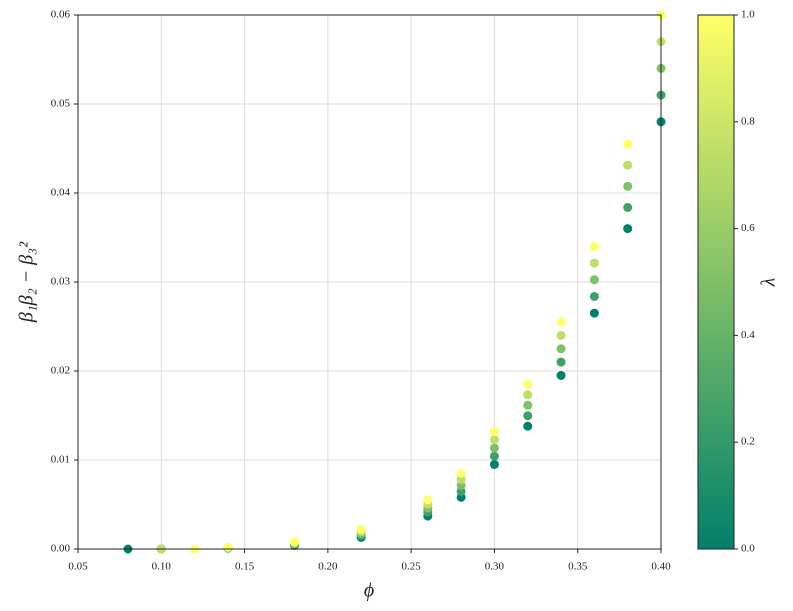  What do you see at coordinates (328, 567) in the screenshot?
I see `x-tick-label: 0.20` at bounding box center [328, 567].